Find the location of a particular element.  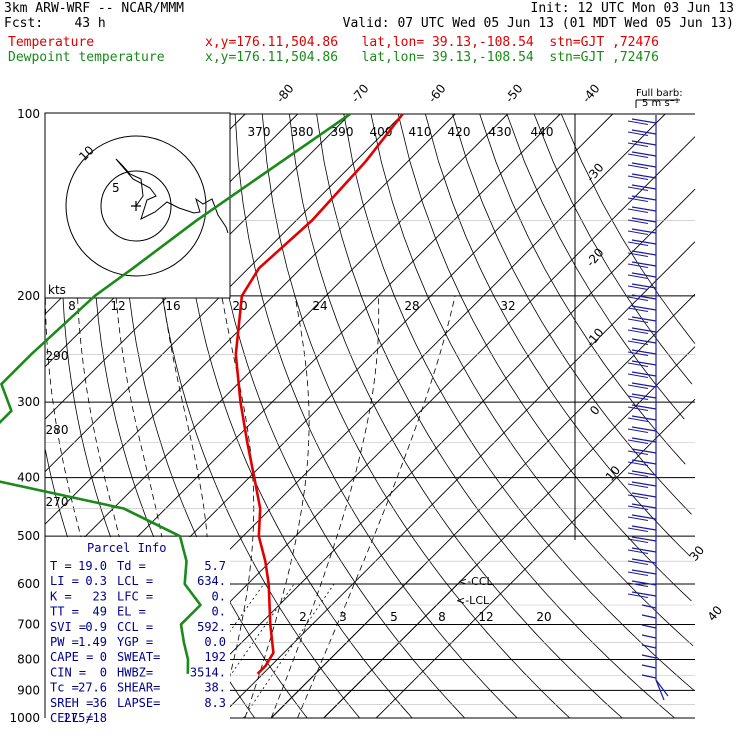

parcel-info-label: EL = is located at coordinates (131, 612).